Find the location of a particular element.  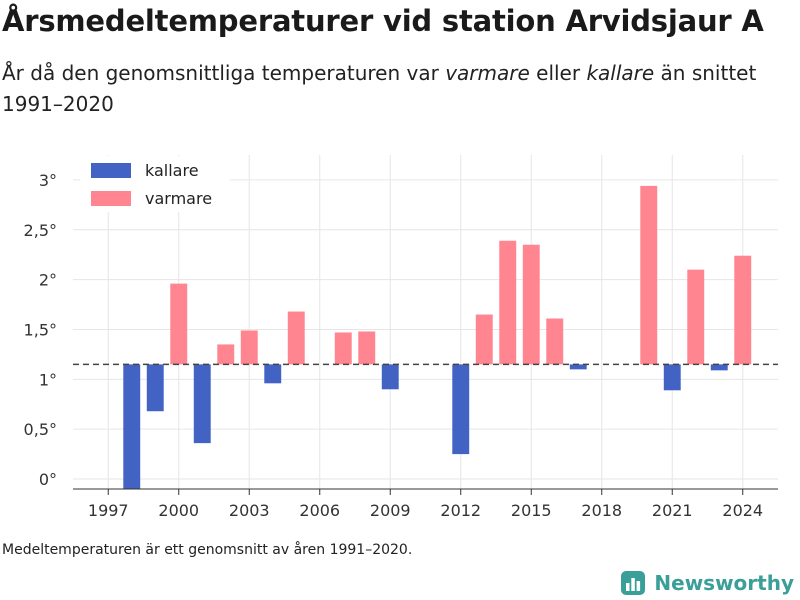

subtitle-warmer-word: varmare is located at coordinates (487, 73).